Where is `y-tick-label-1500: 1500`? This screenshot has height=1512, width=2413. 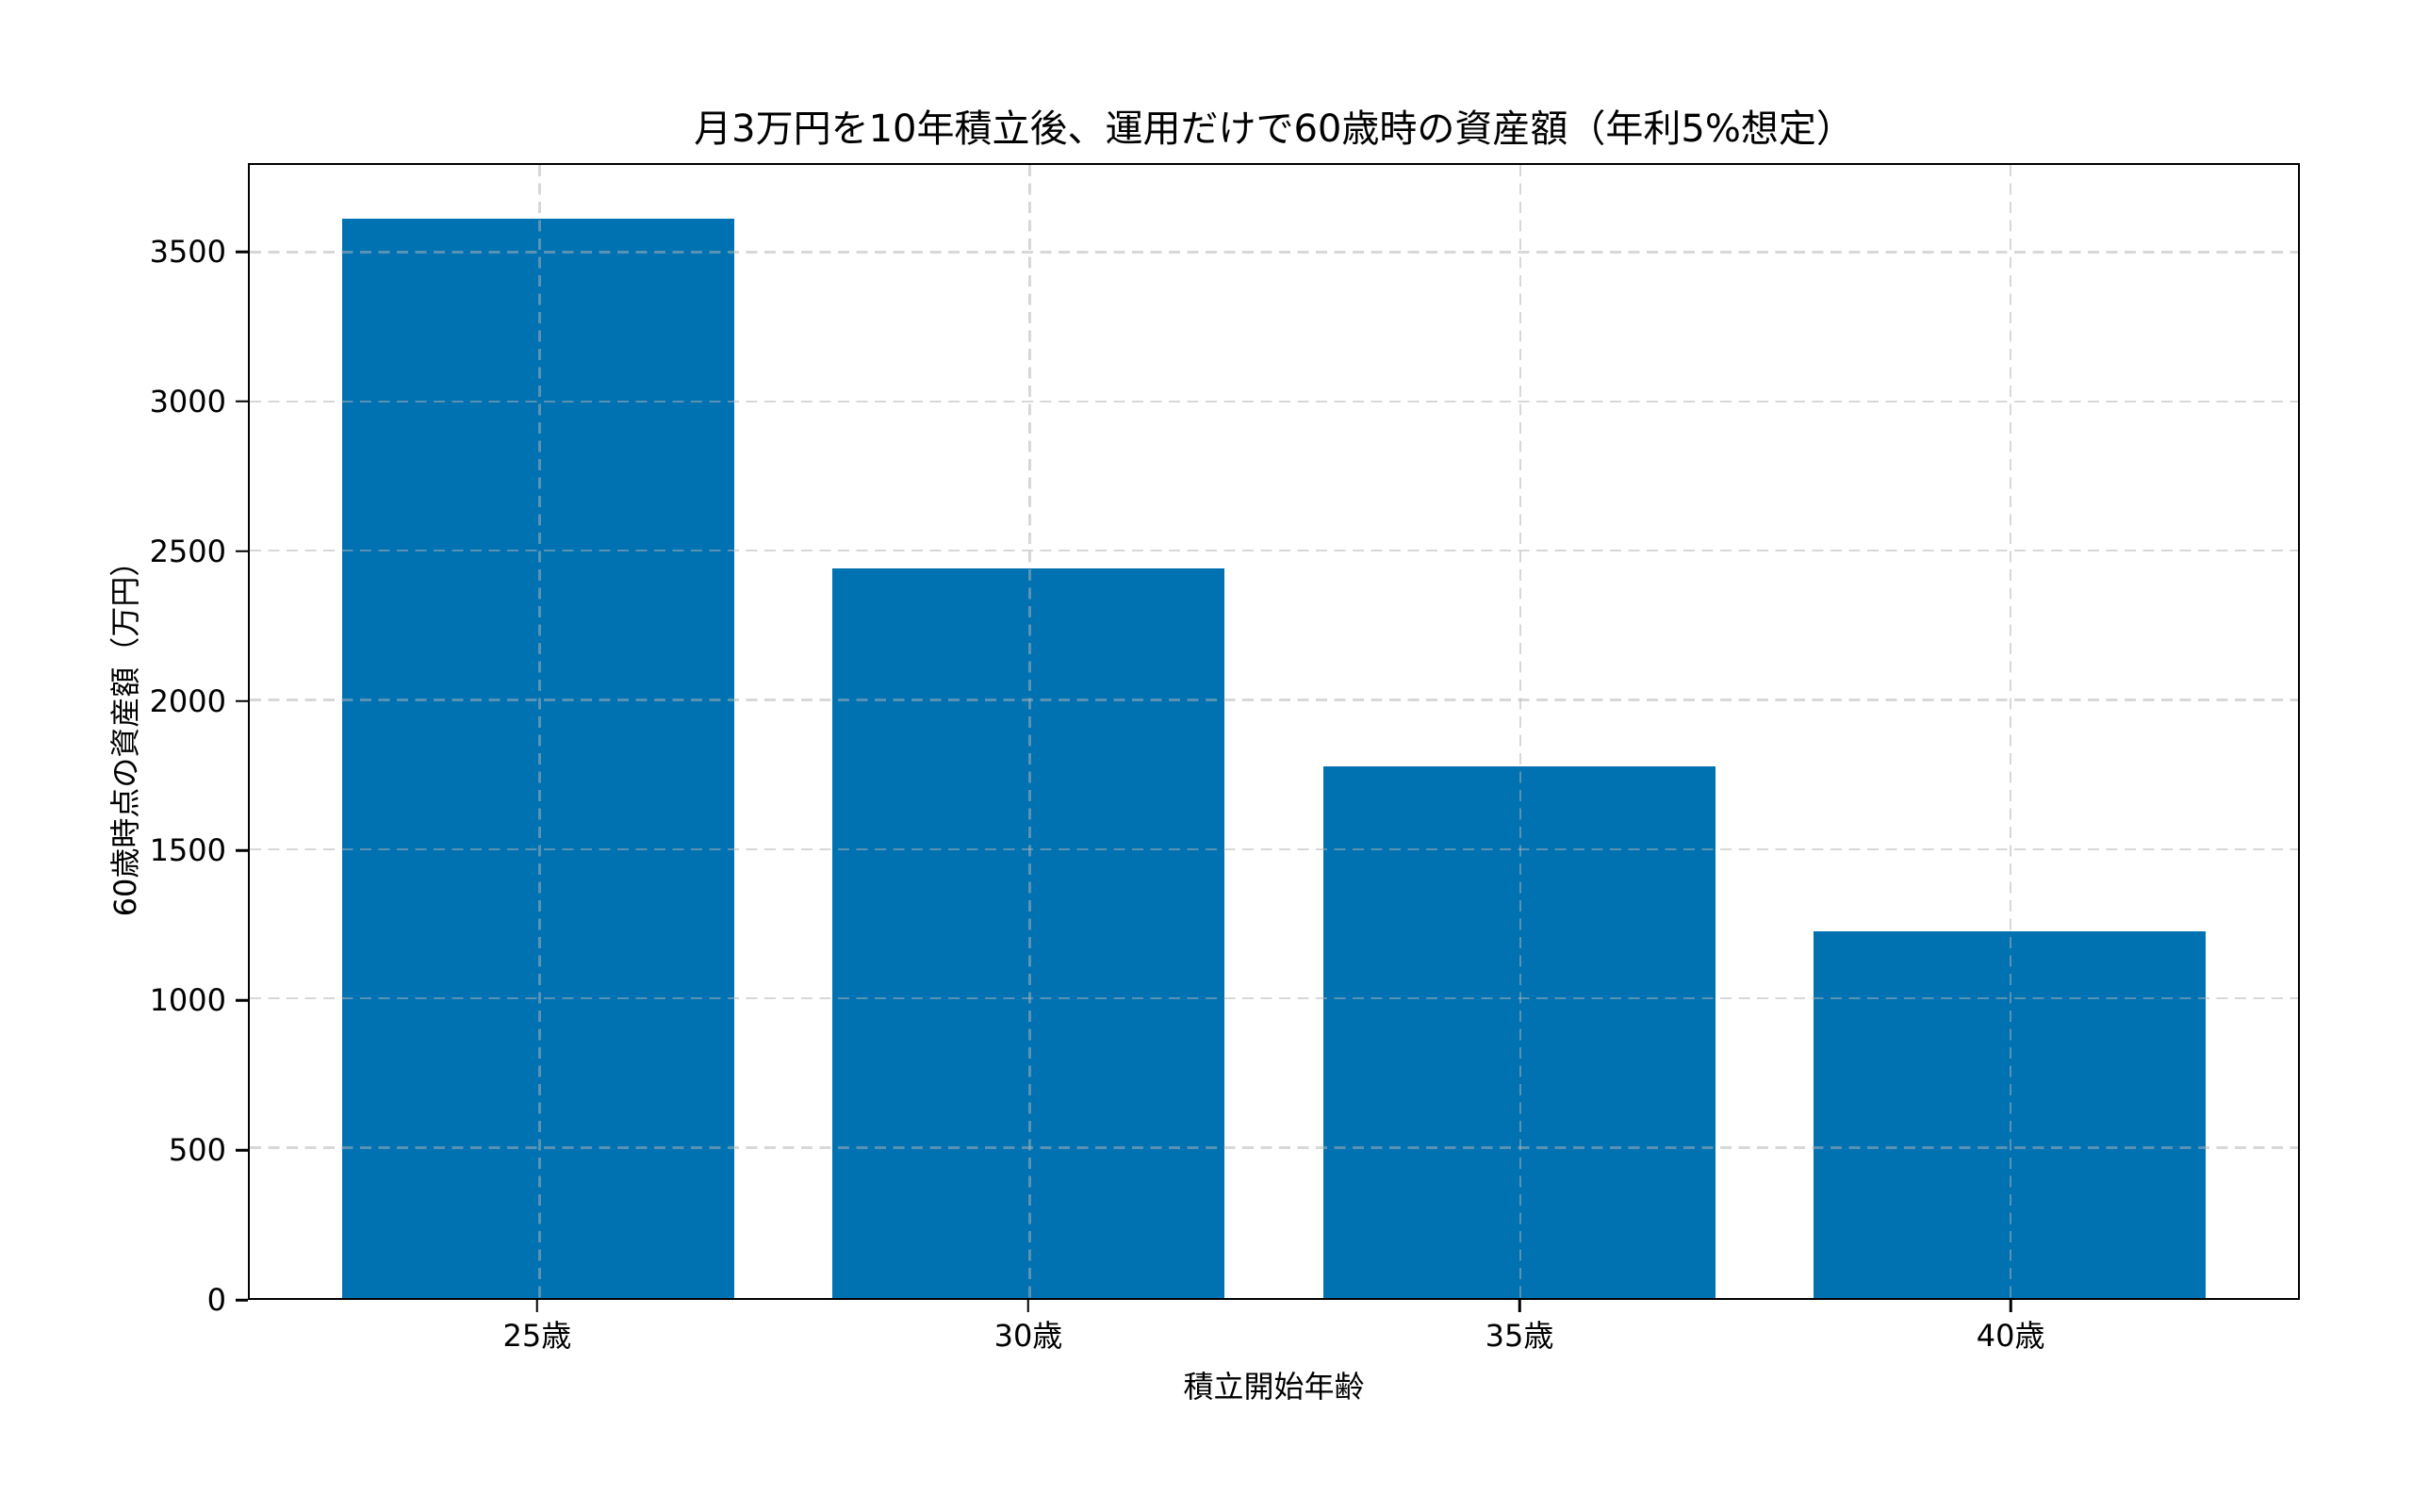
y-tick-label-1500: 1500 is located at coordinates (187, 851).